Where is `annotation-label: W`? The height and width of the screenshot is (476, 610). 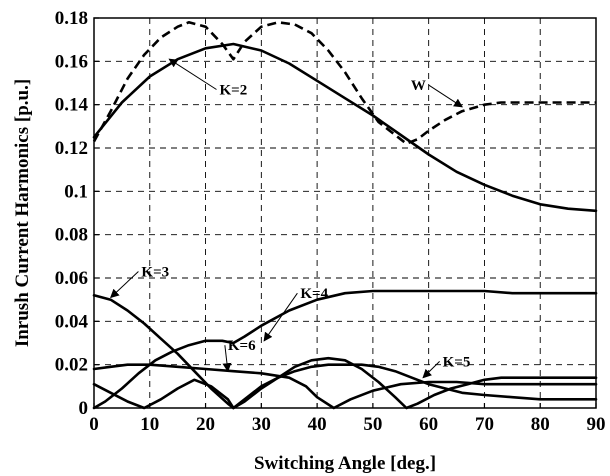 annotation-label: W is located at coordinates (418, 86).